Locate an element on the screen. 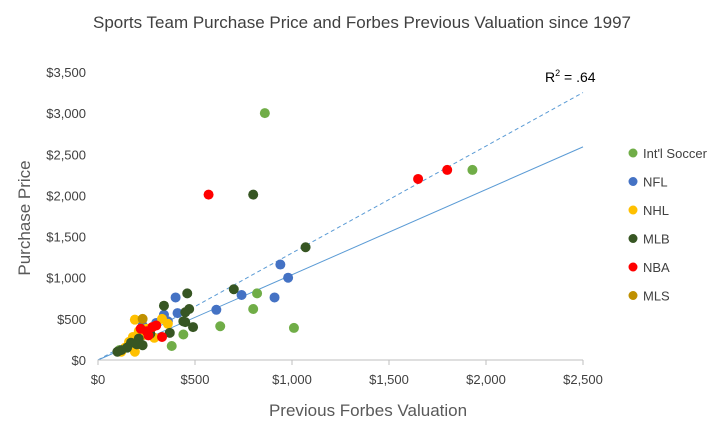 This screenshot has height=432, width=720. y-tick-label: $3,000 is located at coordinates (66, 113).